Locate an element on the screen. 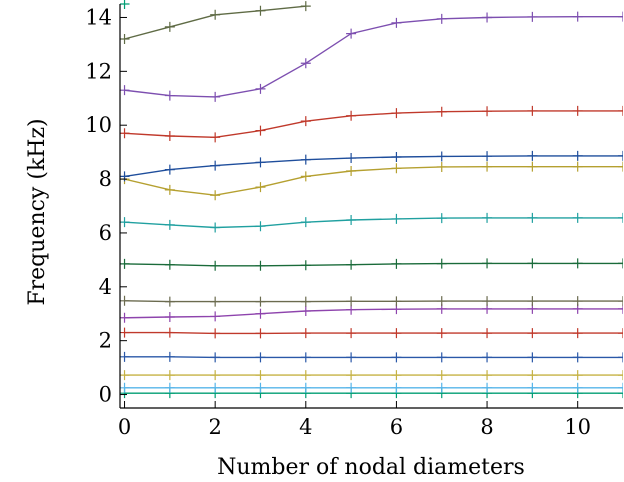 The height and width of the screenshot is (482, 624). y-tick-label: 2 is located at coordinates (105, 341).